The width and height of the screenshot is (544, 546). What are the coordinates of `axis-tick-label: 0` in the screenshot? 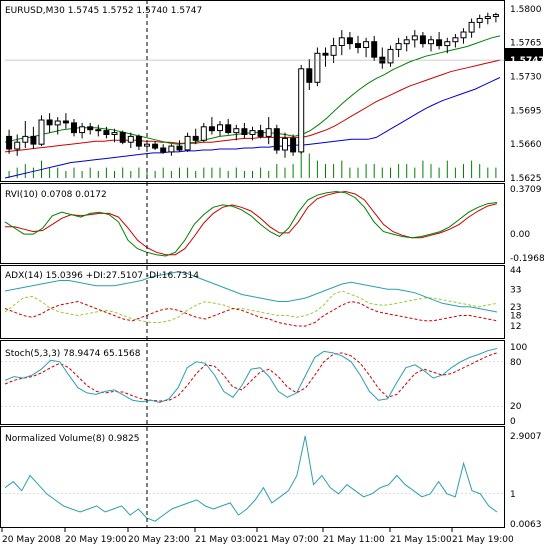 It's located at (513, 422).